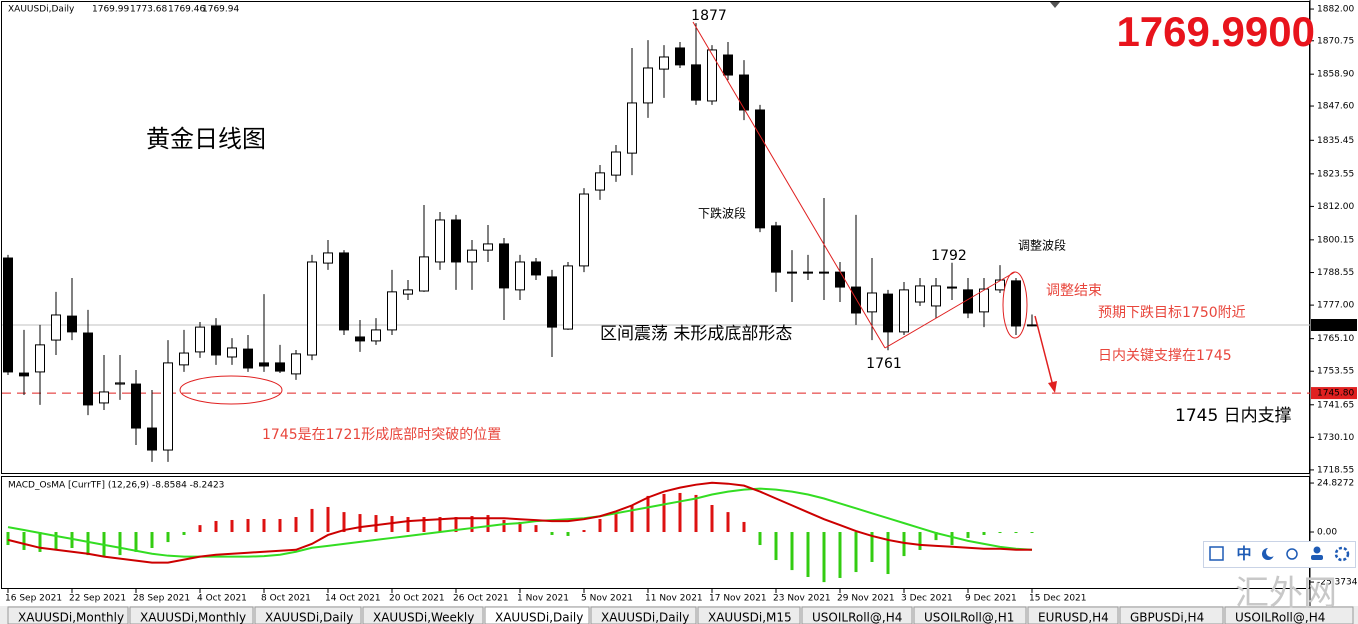 The height and width of the screenshot is (624, 1358). I want to click on tab-label: XAUUSDi,Daily, so click(309, 617).